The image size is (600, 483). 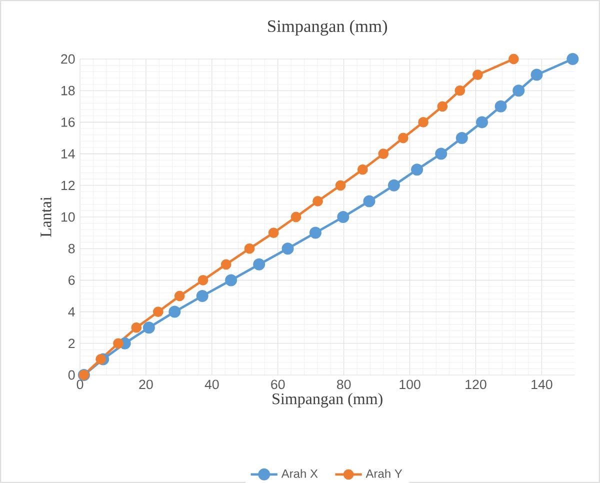 I want to click on y-tick-label: 0, so click(x=71, y=375).